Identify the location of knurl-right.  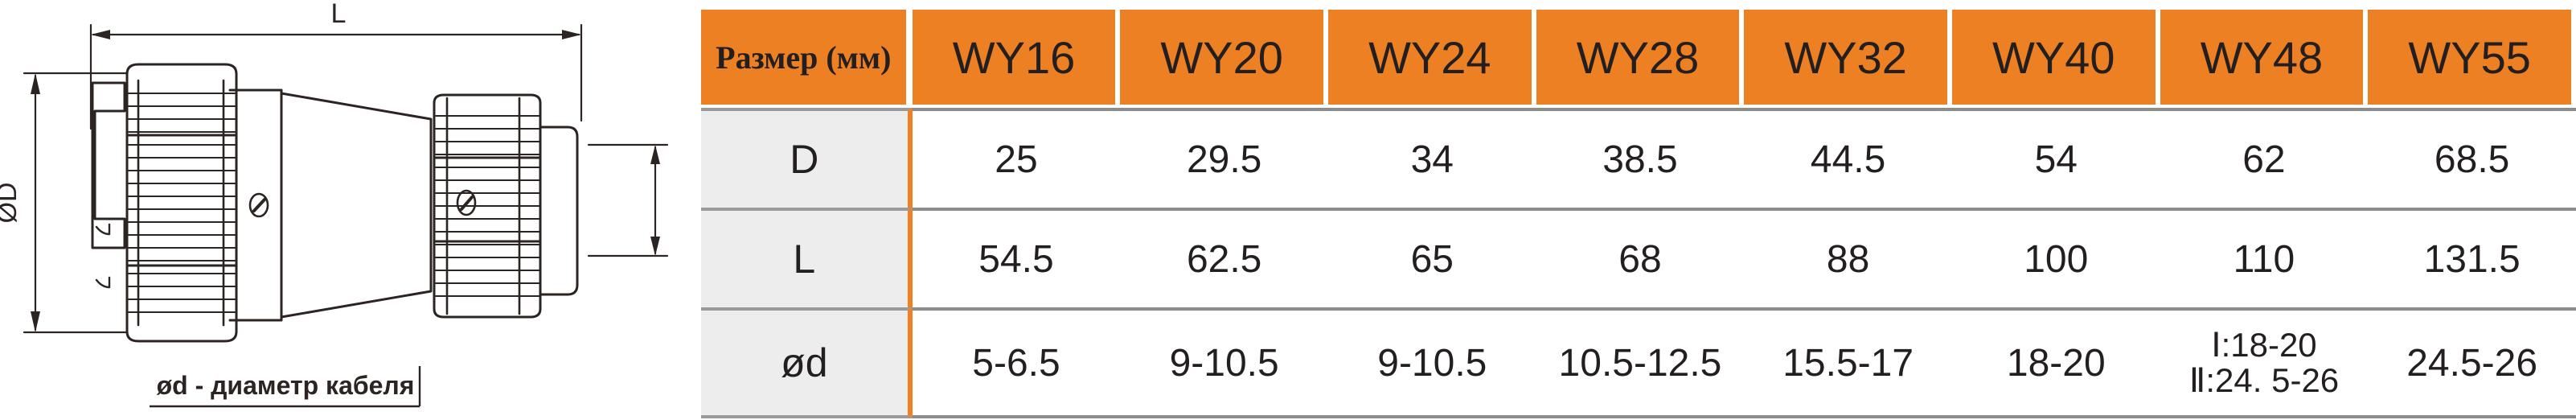
(488, 206).